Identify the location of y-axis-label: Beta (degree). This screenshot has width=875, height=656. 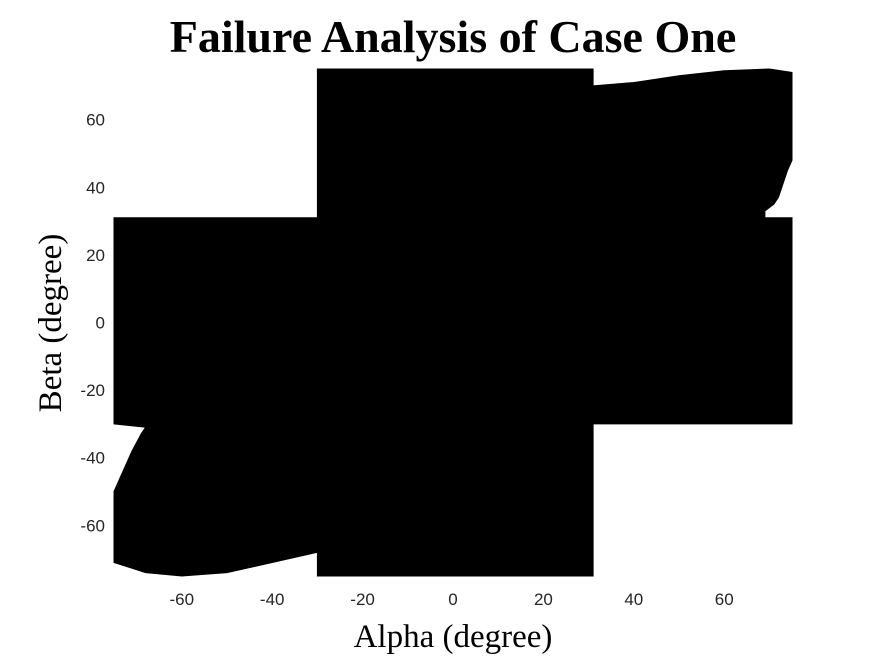
(51, 323).